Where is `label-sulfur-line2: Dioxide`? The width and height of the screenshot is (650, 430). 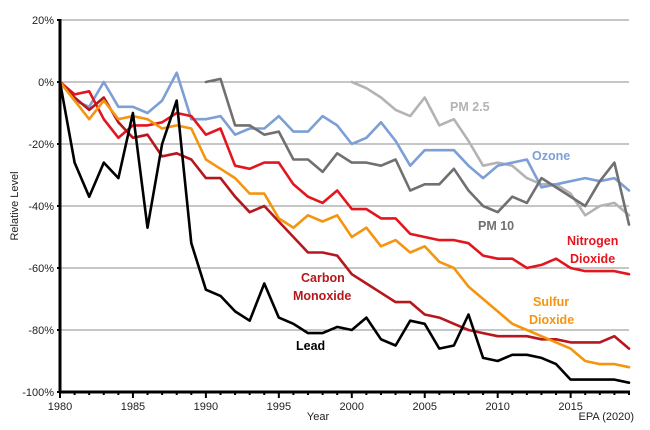
label-sulfur-line2: Dioxide is located at coordinates (551, 320).